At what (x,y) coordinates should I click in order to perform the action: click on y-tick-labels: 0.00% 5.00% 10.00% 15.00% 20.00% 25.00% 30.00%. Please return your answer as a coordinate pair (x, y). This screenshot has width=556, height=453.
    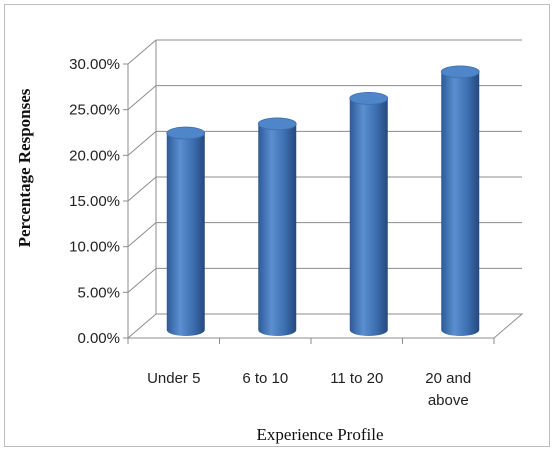
    Looking at the image, I should click on (94, 201).